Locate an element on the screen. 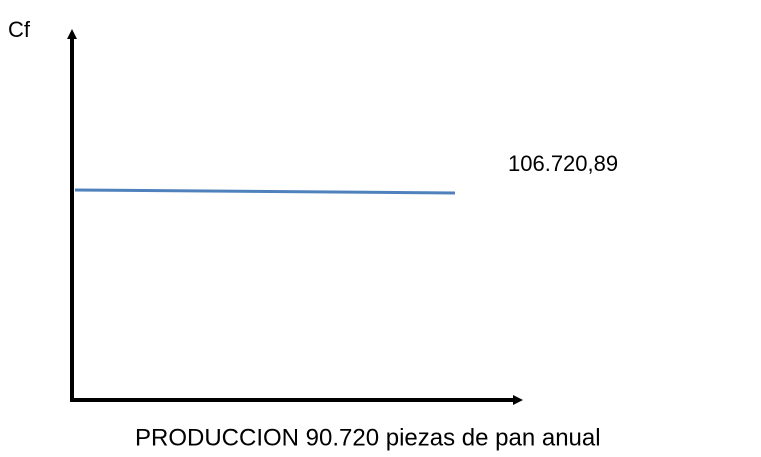 The height and width of the screenshot is (457, 761). fixed-cost-line is located at coordinates (265, 191).